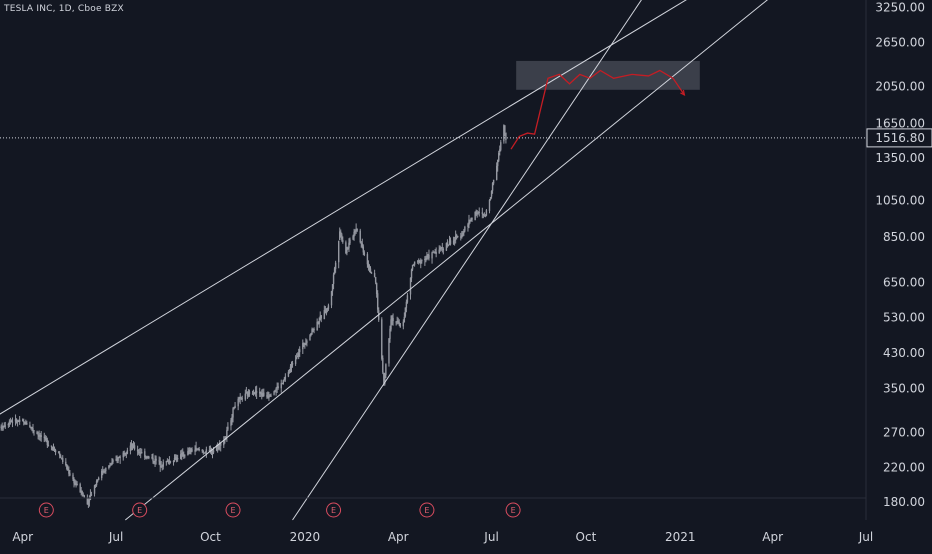 Image resolution: width=932 pixels, height=554 pixels. I want to click on price-tick-label: 180.00, so click(904, 502).